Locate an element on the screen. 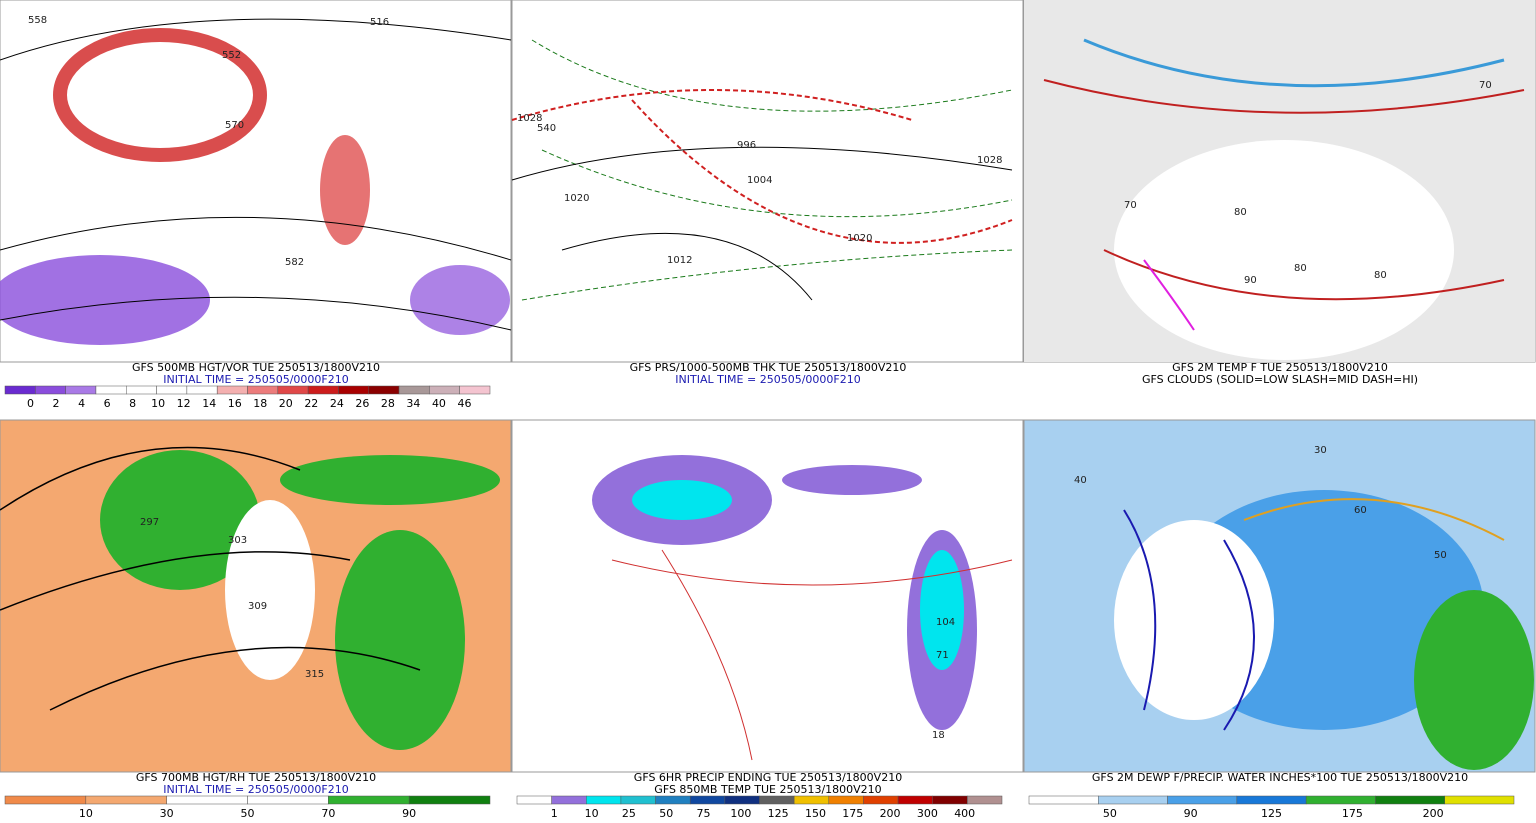  vort-band is located at coordinates (160, 95).